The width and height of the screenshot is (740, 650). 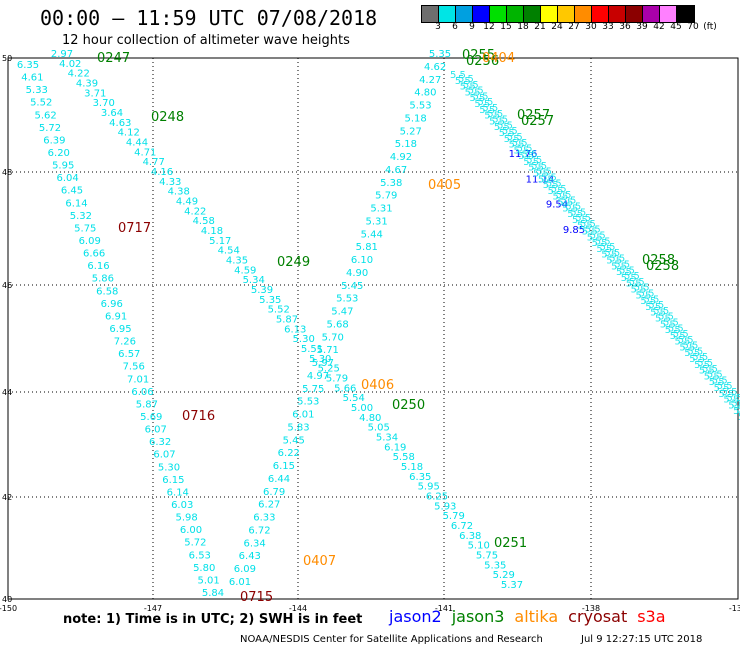 What do you see at coordinates (186, 518) in the screenshot?
I see `wave-height-value: 5.98` at bounding box center [186, 518].